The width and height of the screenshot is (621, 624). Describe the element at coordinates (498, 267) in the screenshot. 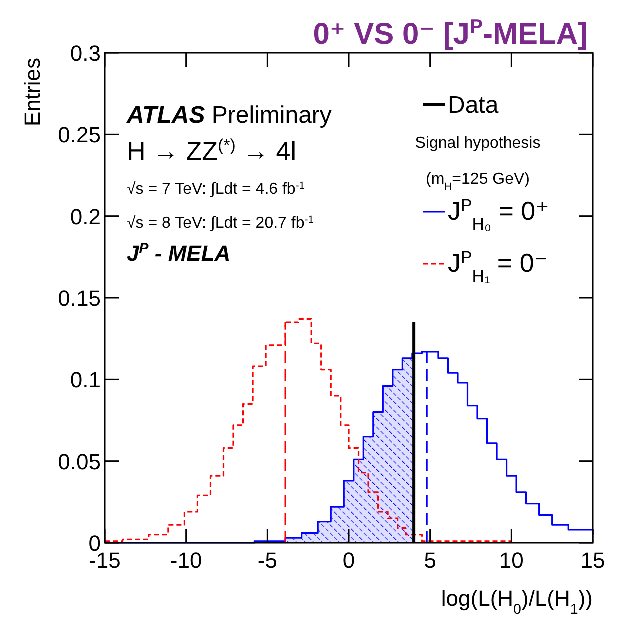

I see `legend-label: J$^{P}$$_{H₁}$ = 0⁻` at that location.